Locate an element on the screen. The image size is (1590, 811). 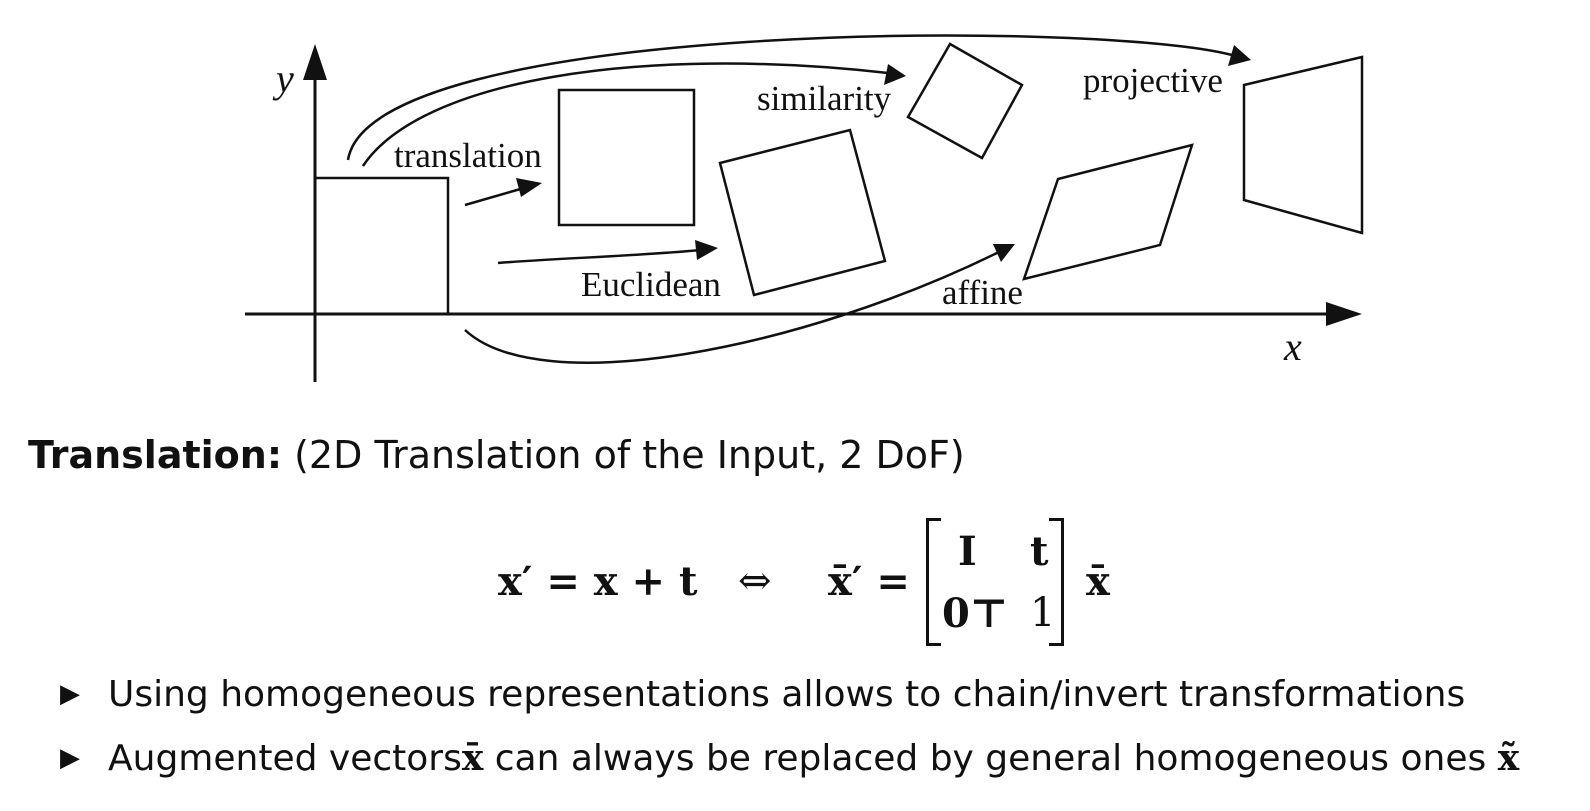
translated-square is located at coordinates (626, 157).